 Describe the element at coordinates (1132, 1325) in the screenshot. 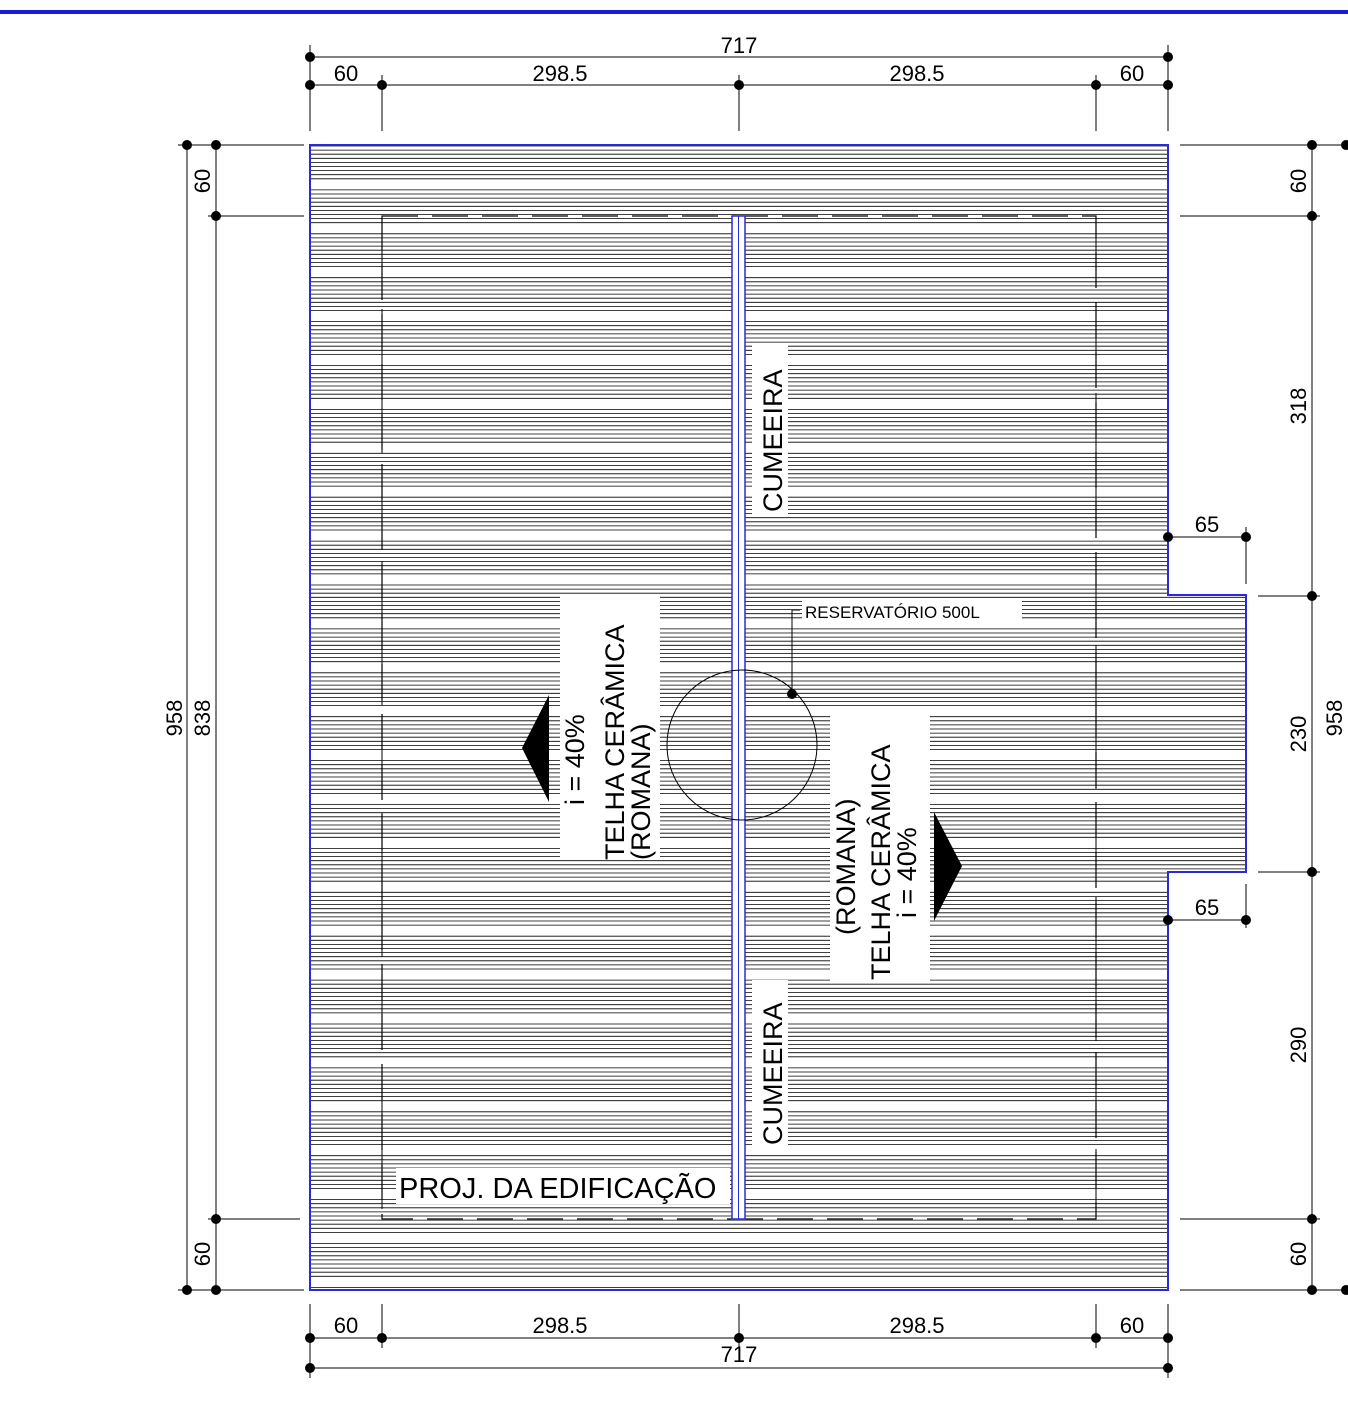

I see `dim-bottom-right-eave: 60` at that location.